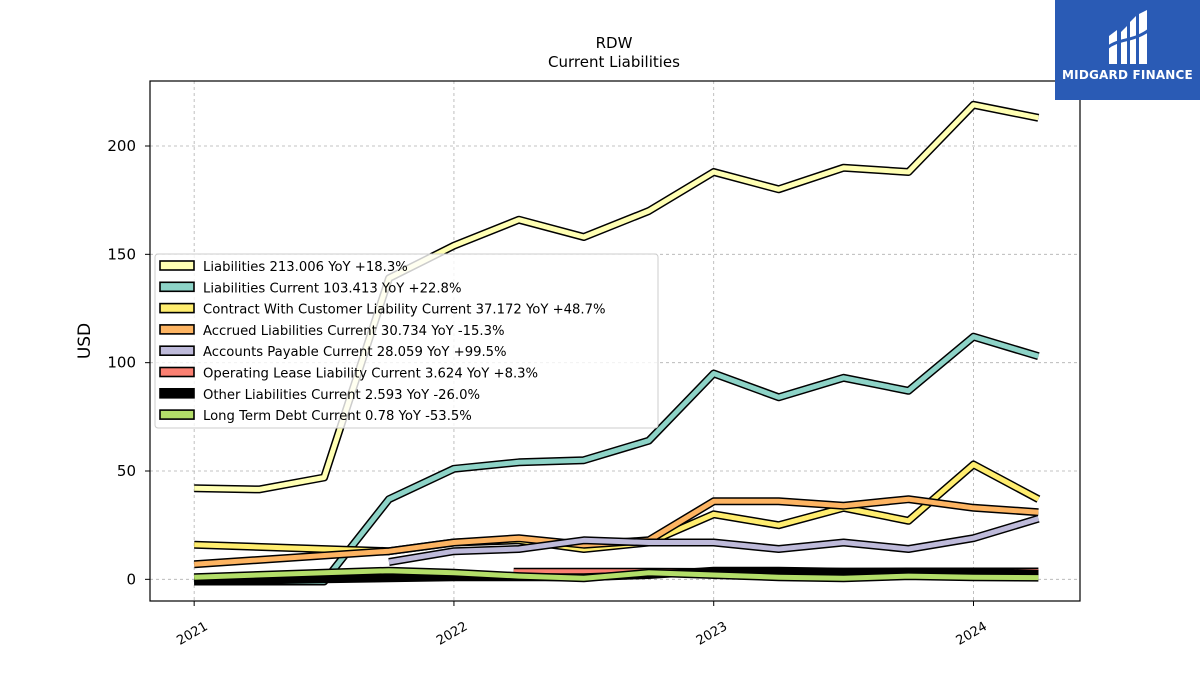 This screenshot has height=675, width=1200. Describe the element at coordinates (305, 267) in the screenshot. I see `legend-label: Liabilities 213.006 YoY +18.3%` at that location.